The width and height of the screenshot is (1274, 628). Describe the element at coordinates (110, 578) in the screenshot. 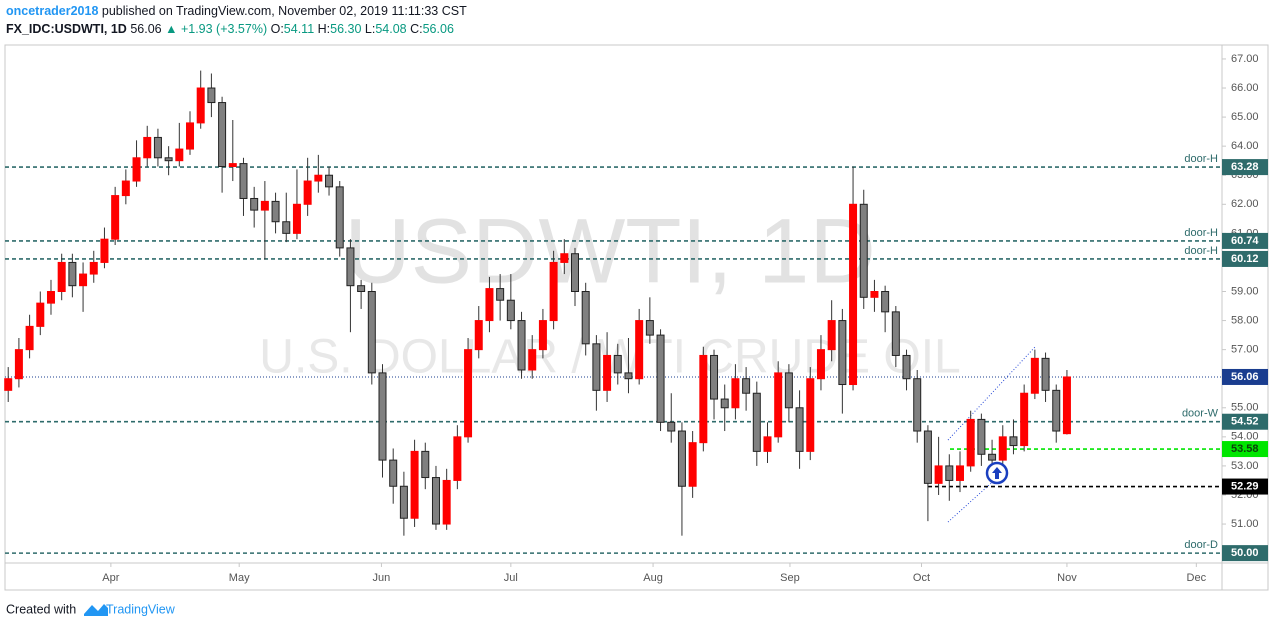

I see `x-tick-label: Apr` at that location.